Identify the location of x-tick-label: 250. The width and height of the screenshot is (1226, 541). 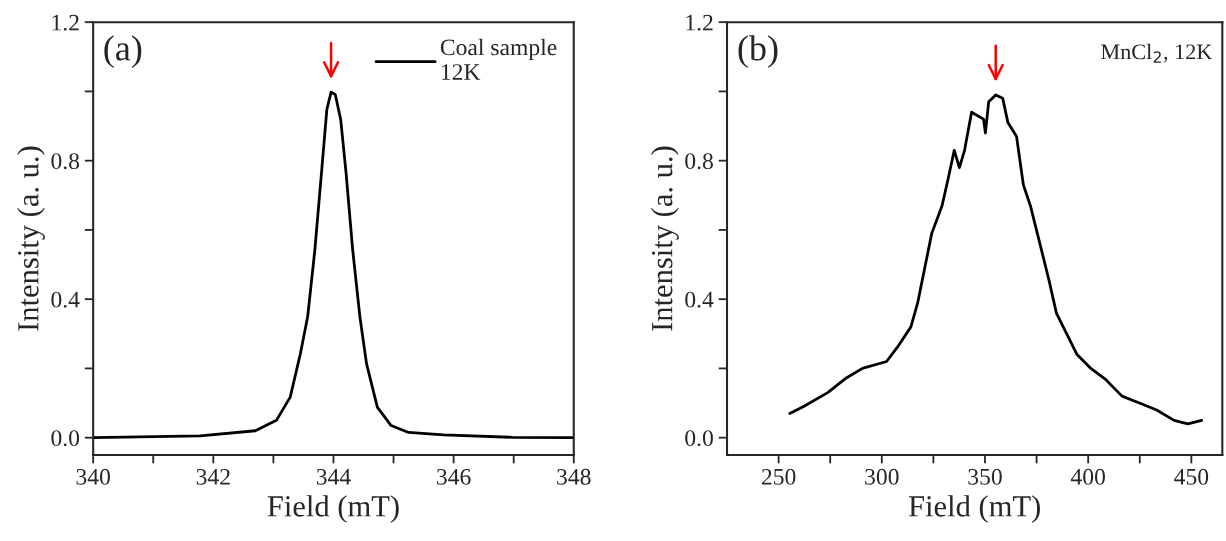
(778, 476).